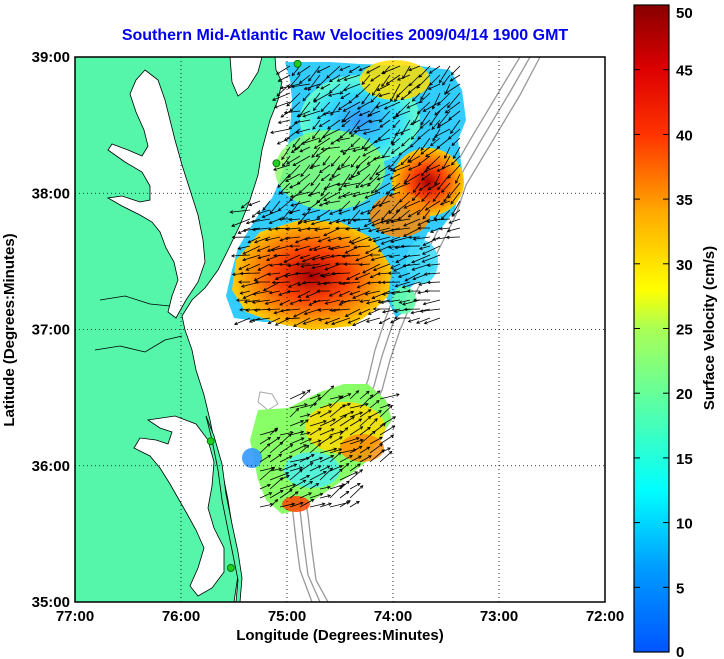  Describe the element at coordinates (9, 329) in the screenshot. I see `y-axis-label: Latitude (Degrees:Minutes)` at that location.